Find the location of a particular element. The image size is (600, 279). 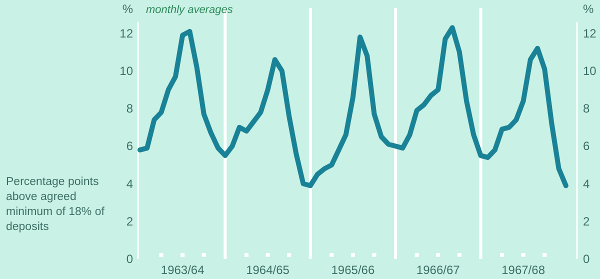

y-tick-label: 0 is located at coordinates (130, 259).